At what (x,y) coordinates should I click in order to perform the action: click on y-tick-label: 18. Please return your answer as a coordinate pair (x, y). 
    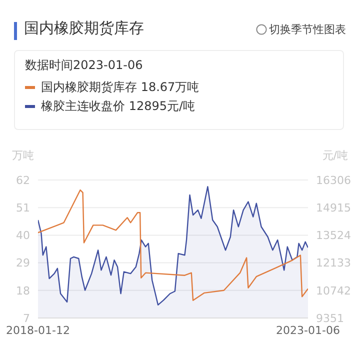
    Looking at the image, I should click on (23, 291).